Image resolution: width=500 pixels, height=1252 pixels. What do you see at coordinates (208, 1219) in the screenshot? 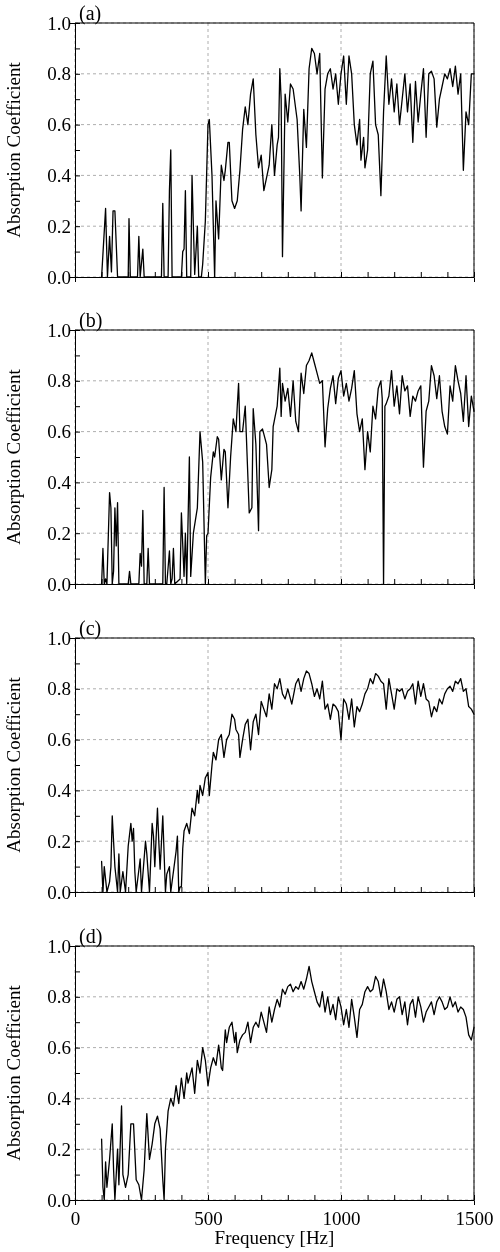
I see `x-tick-label: 500` at bounding box center [208, 1219].